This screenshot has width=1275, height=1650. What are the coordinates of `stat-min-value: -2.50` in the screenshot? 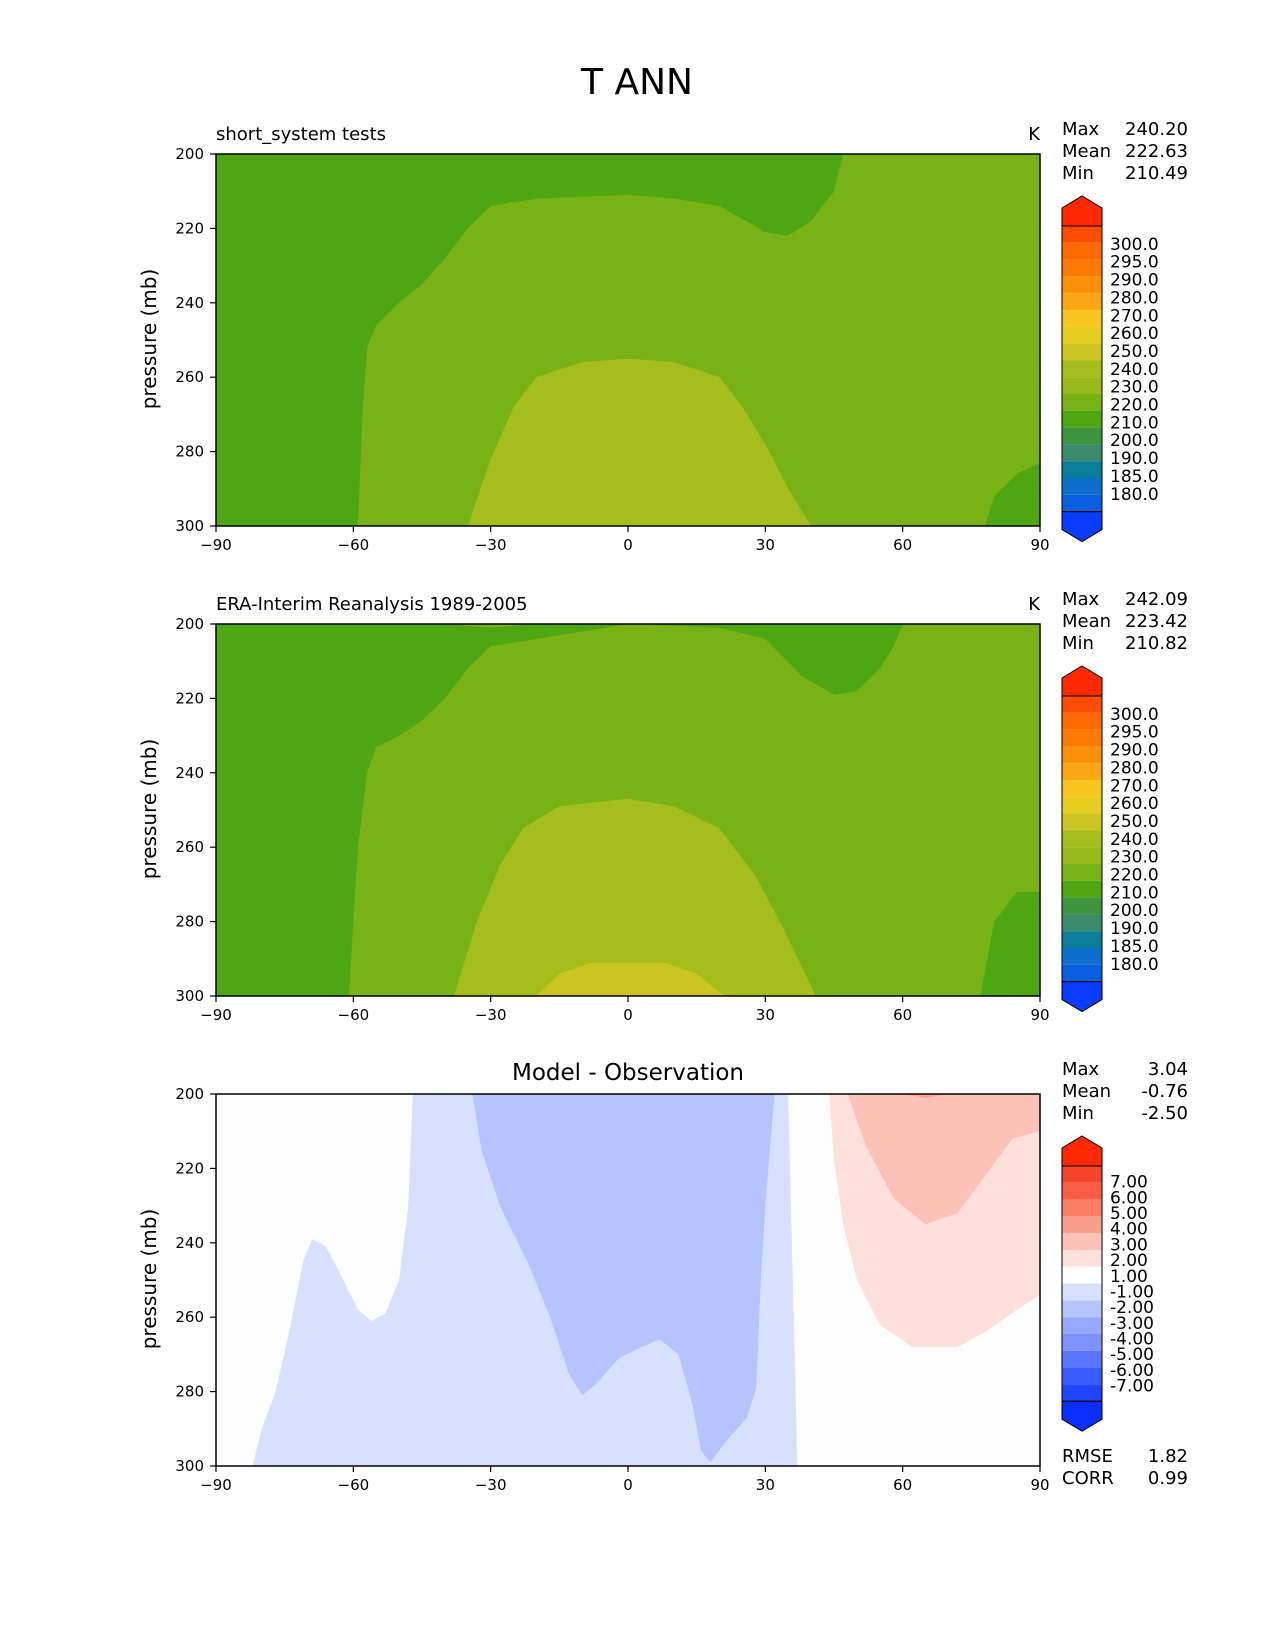 It's located at (1164, 1113).